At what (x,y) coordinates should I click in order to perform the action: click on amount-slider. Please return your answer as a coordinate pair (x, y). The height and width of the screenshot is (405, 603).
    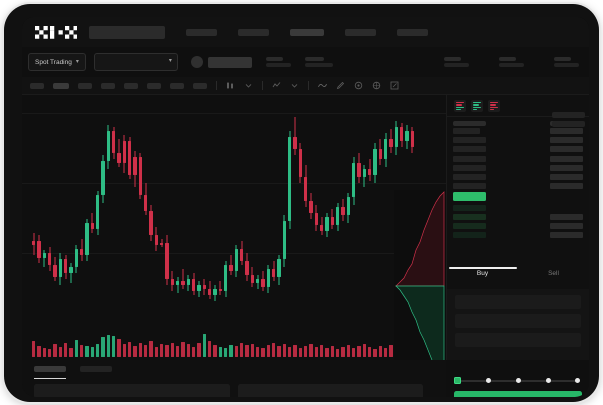
    Looking at the image, I should click on (518, 381).